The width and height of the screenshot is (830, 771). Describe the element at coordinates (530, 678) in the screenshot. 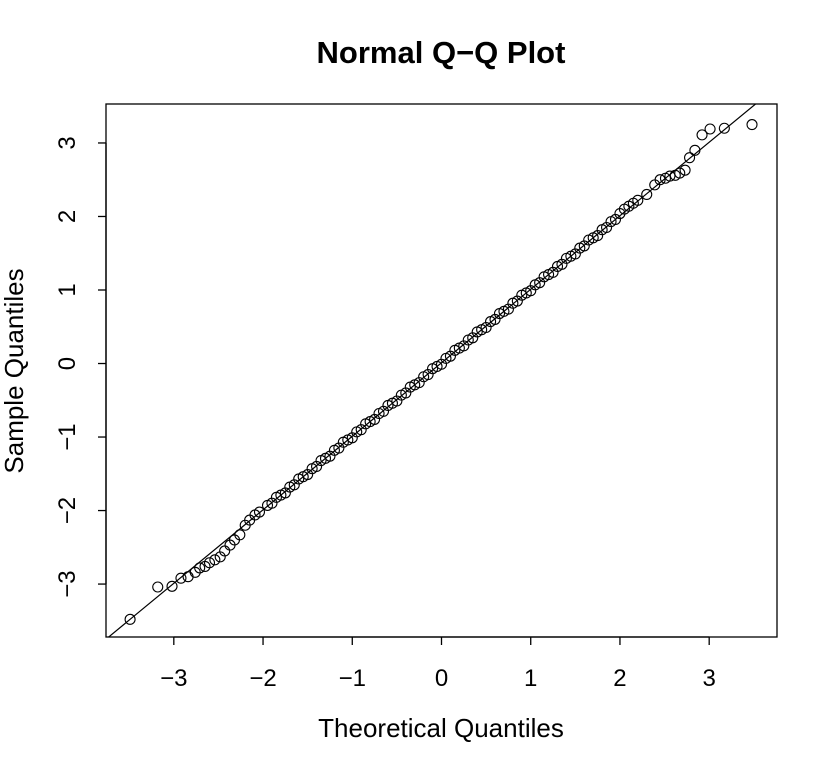

I see `x-tick-label: 1` at that location.